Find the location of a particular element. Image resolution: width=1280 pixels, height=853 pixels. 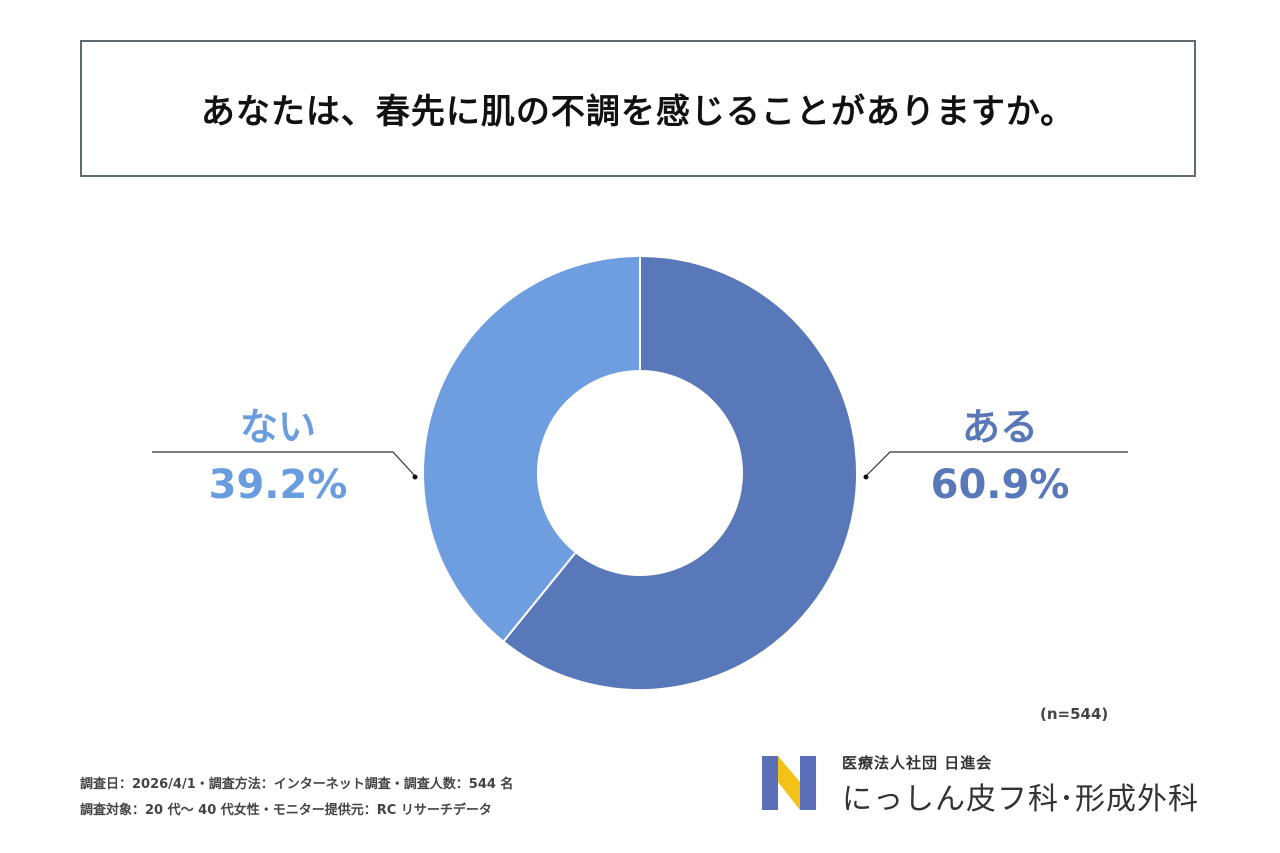

leader-line-aru is located at coordinates (996, 464).